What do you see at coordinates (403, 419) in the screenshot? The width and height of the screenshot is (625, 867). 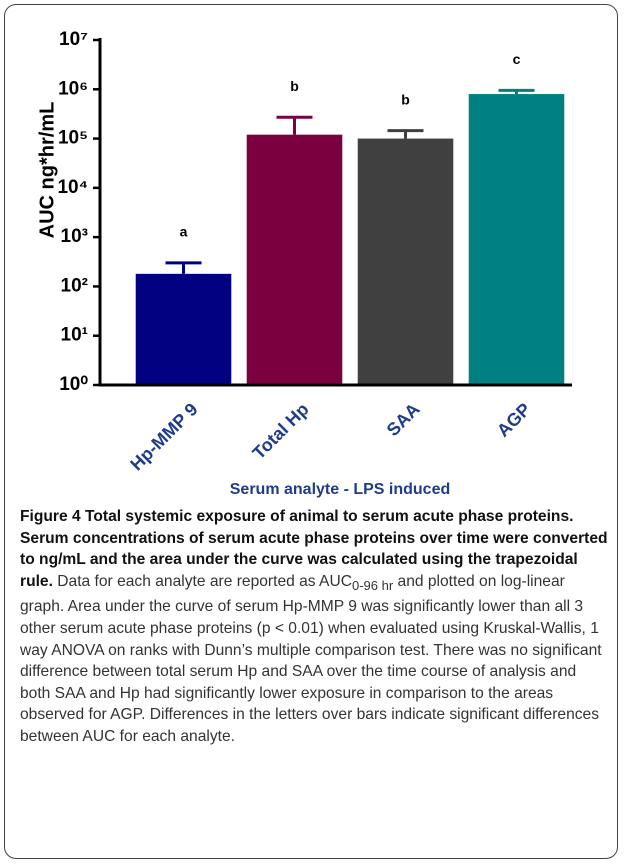 I see `x-tick-label: SAA` at bounding box center [403, 419].